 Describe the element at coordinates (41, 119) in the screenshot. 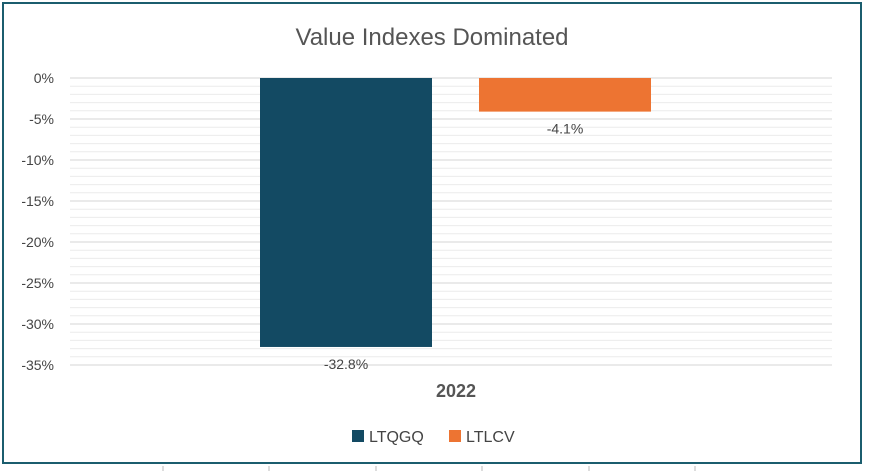

I see `y-tick-label: -5%` at that location.